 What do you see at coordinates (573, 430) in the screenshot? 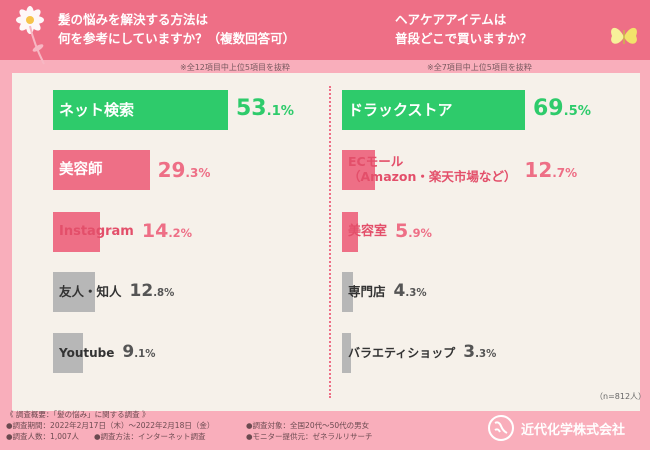
I see `company-name: 近代化学株式会社` at bounding box center [573, 430].